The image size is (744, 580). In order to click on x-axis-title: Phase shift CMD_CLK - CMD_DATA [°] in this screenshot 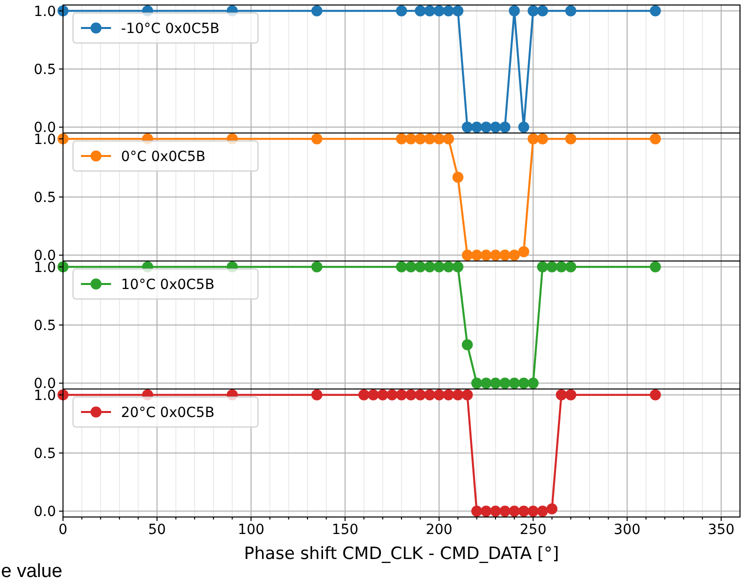, I will do `click(401, 554)`.